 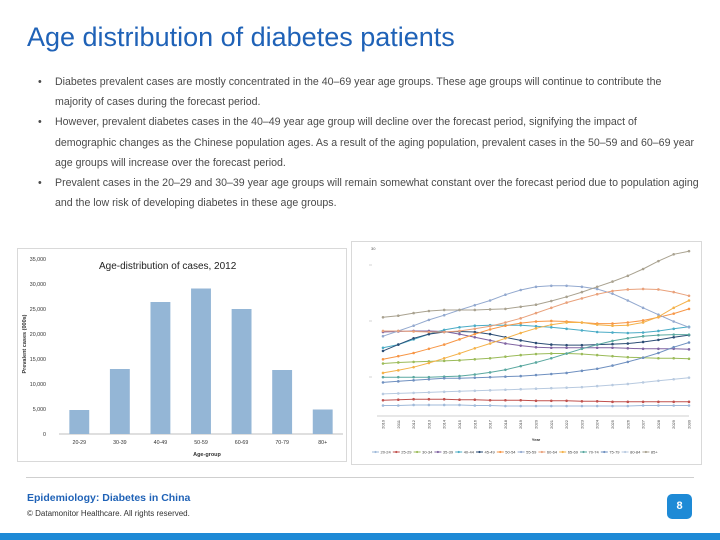 I want to click on line-chart-x-tick: 2018, so click(x=505, y=424).